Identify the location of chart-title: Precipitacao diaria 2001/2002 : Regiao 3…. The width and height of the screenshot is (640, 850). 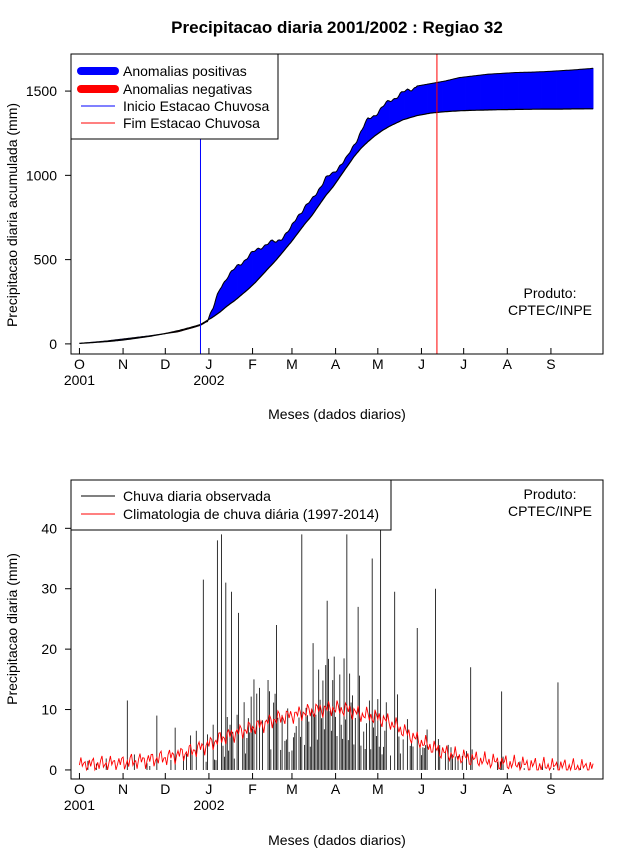
(337, 27).